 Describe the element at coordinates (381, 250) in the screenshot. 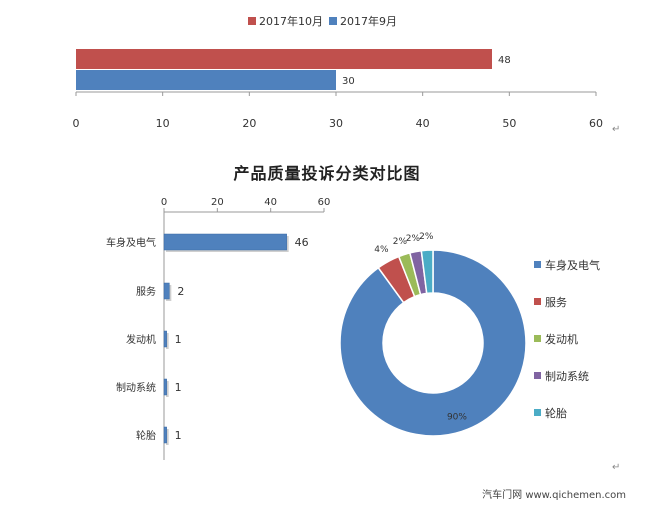

I see `slice-label: 4%` at that location.